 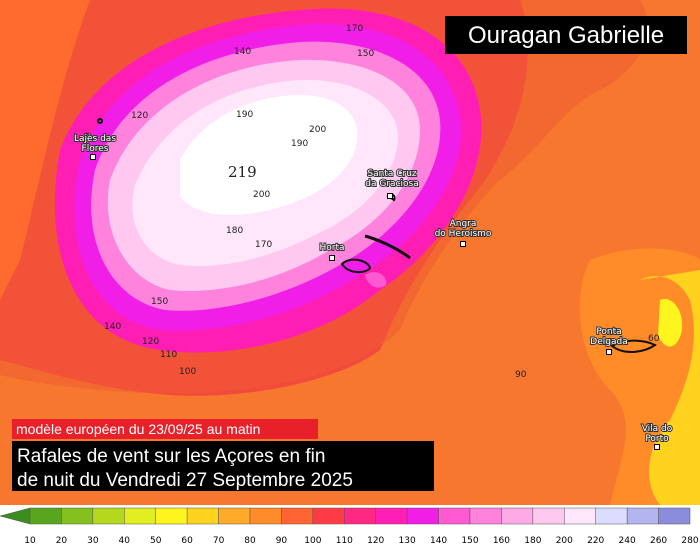 What do you see at coordinates (407, 541) in the screenshot?
I see `legend-tick-label: 130` at bounding box center [407, 541].